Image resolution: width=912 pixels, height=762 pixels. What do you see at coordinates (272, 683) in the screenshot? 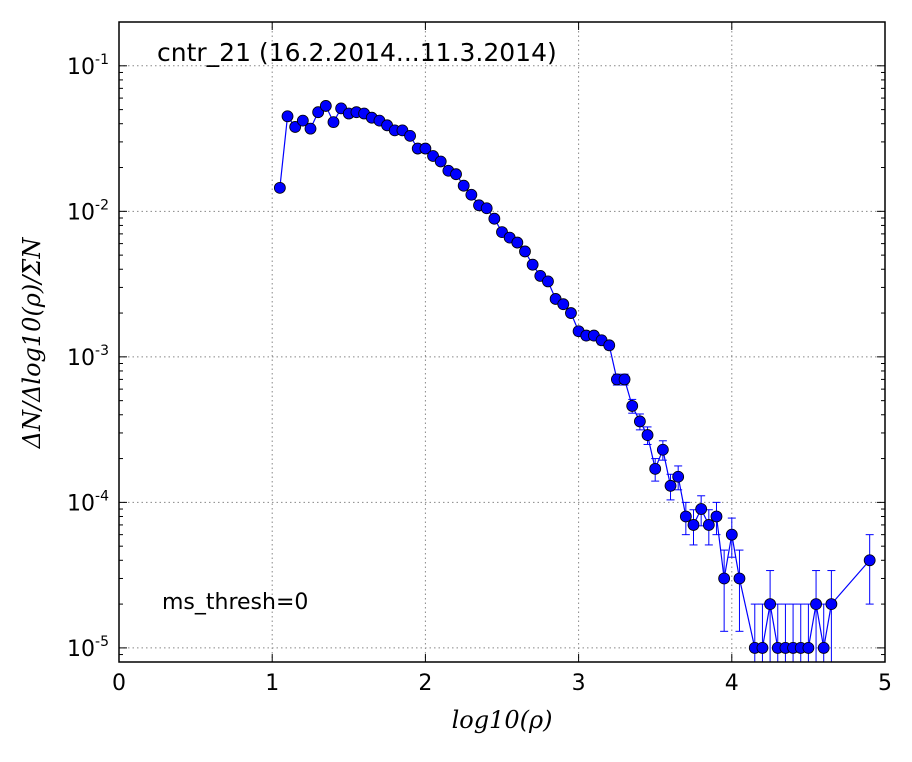
I see `x-tick-label: 1` at bounding box center [272, 683].